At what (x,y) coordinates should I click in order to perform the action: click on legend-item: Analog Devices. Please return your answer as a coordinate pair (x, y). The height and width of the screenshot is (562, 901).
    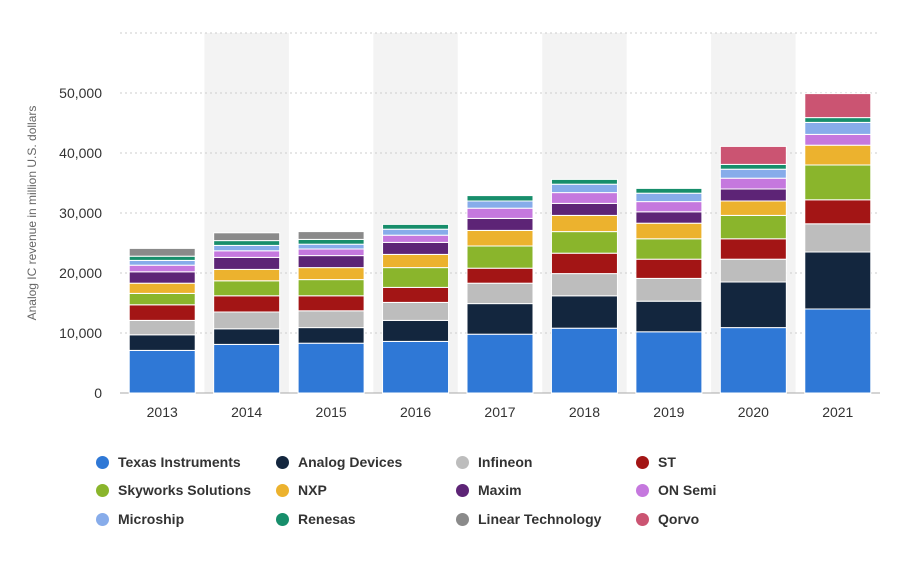
    Looking at the image, I should click on (339, 462).